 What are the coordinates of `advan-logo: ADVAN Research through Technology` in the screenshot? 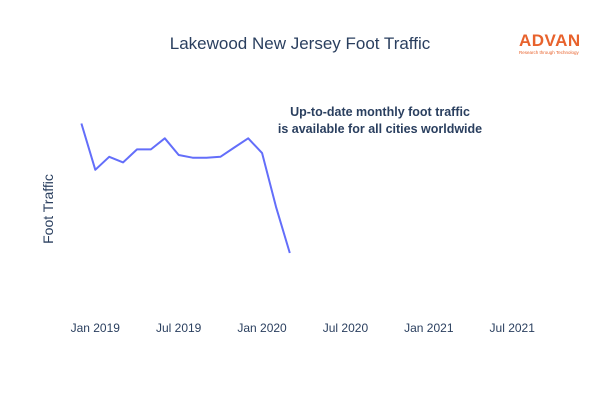 It's located at (555, 44).